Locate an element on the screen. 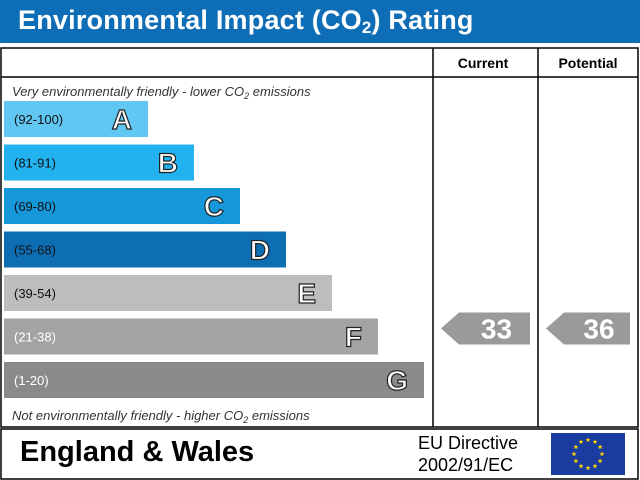  band-range-g: (1-20) is located at coordinates (31, 380).